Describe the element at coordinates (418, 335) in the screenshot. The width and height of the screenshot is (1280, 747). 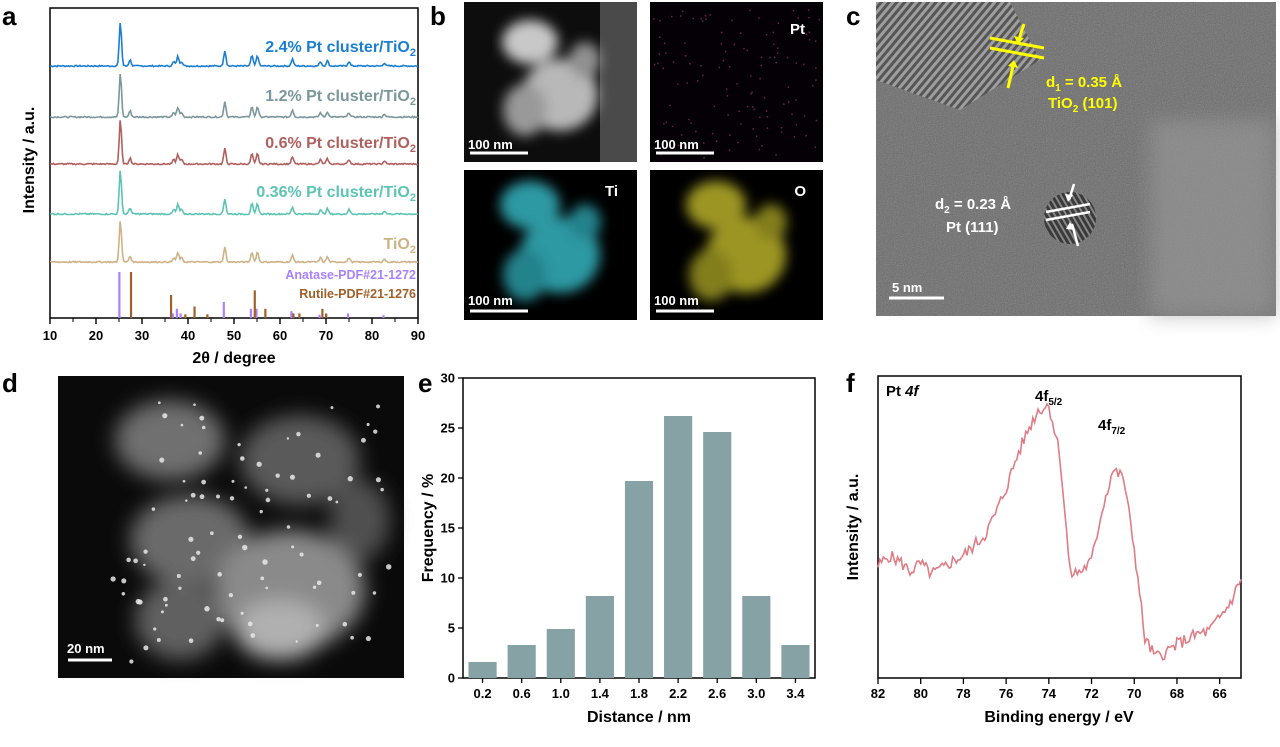
I see `xrd-tick-label: 90` at that location.